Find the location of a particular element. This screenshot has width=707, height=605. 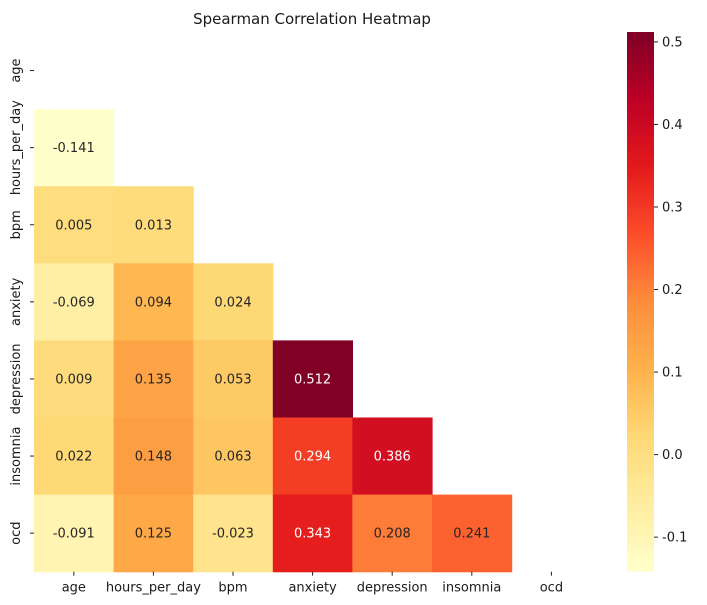

colorbar-tick-label: 0.2 is located at coordinates (672, 290).